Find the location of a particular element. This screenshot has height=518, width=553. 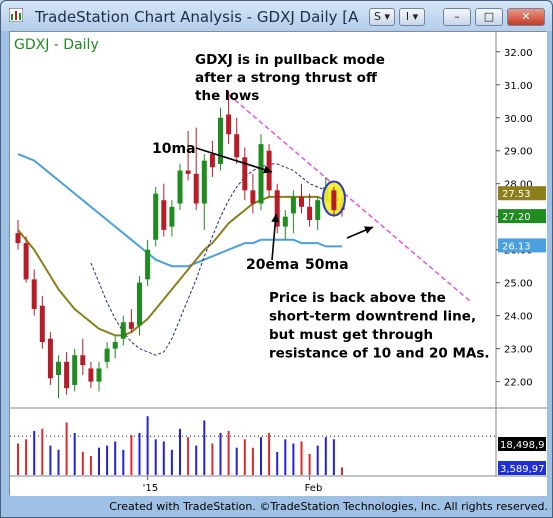

arrow-20ema is located at coordinates (275, 237).